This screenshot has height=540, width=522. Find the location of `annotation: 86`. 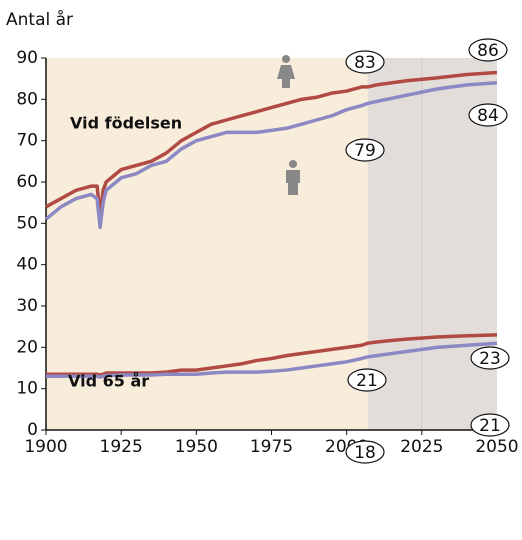

annotation: 86 is located at coordinates (488, 51).